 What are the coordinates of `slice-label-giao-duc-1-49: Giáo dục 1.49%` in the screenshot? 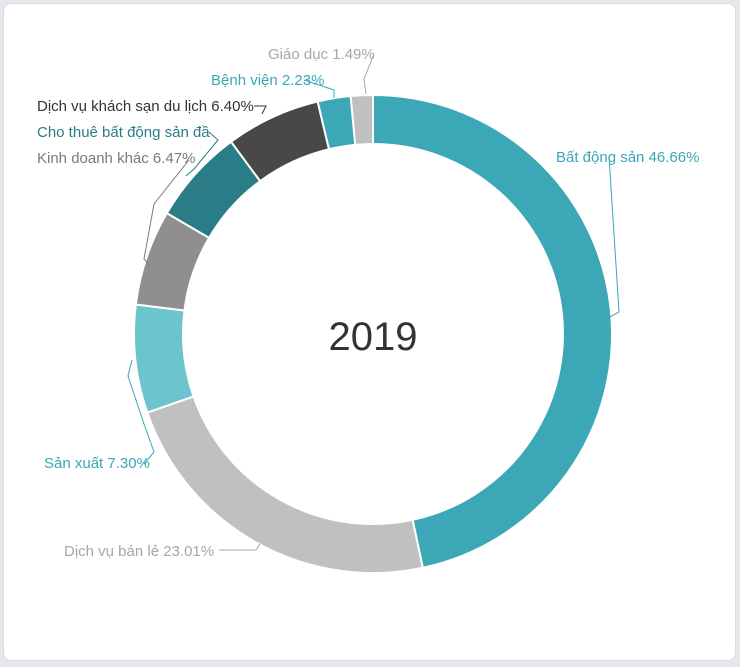 It's located at (321, 54).